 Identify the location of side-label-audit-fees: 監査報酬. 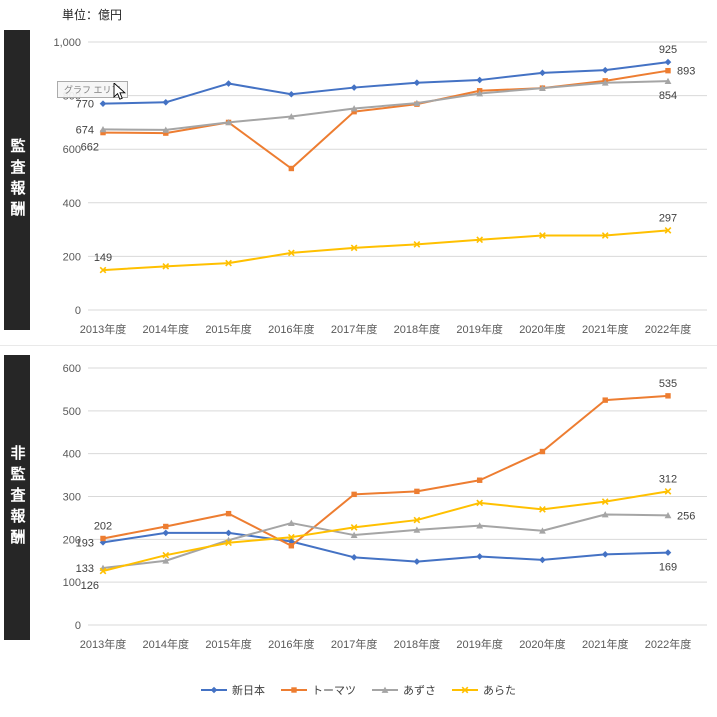
(17, 180).